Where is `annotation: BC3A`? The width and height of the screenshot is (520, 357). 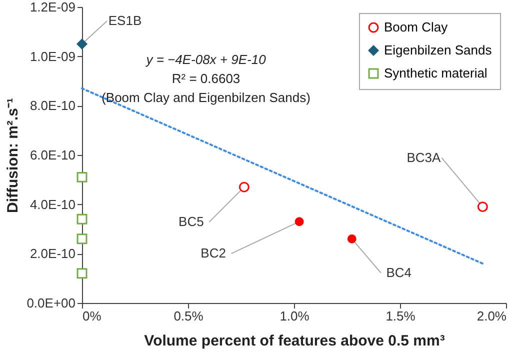
annotation: BC3A is located at coordinates (423, 157).